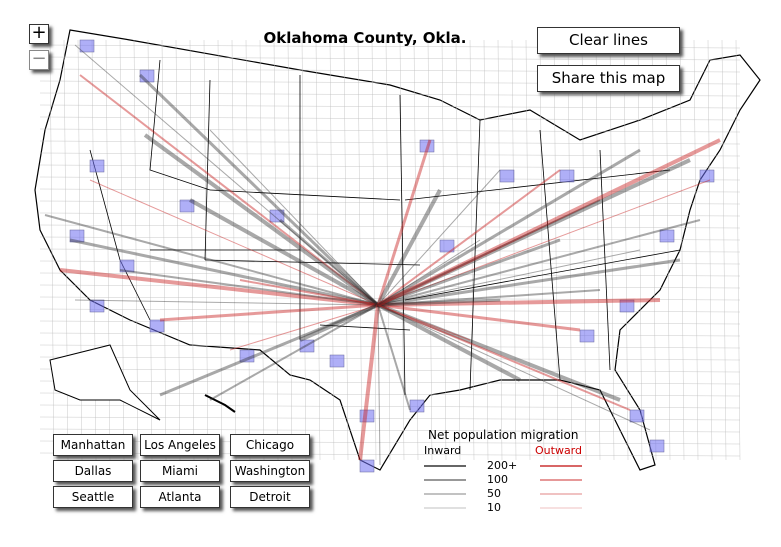 Image resolution: width=781 pixels, height=547 pixels. Describe the element at coordinates (608, 40) in the screenshot. I see `clear-lines-button: Clear lines` at that location.